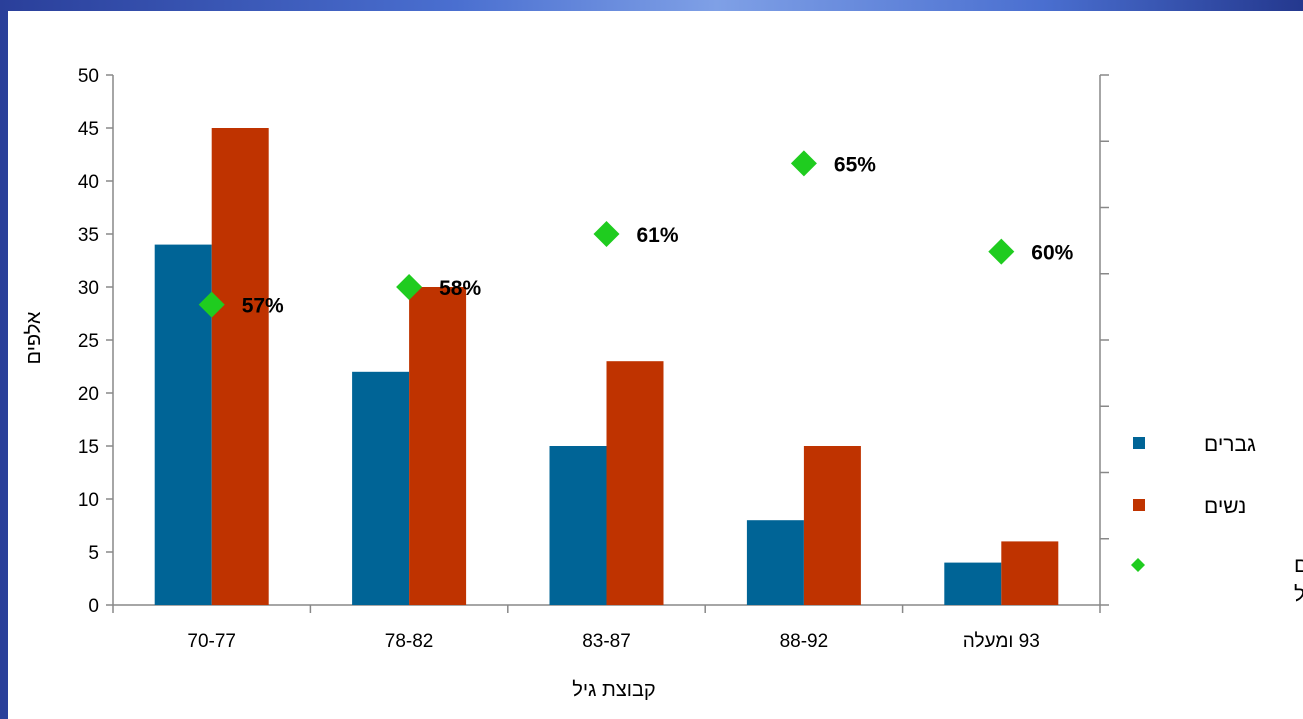  I want to click on x-tick-label: 78-82, so click(409, 641).